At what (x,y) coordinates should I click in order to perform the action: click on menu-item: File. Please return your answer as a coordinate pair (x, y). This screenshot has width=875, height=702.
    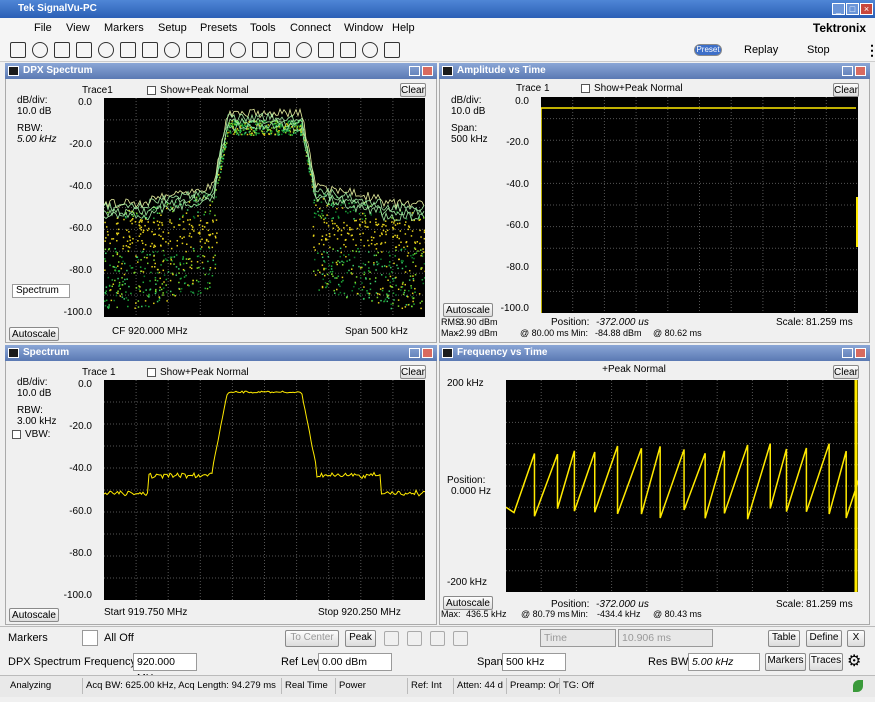
    Looking at the image, I should click on (43, 28).